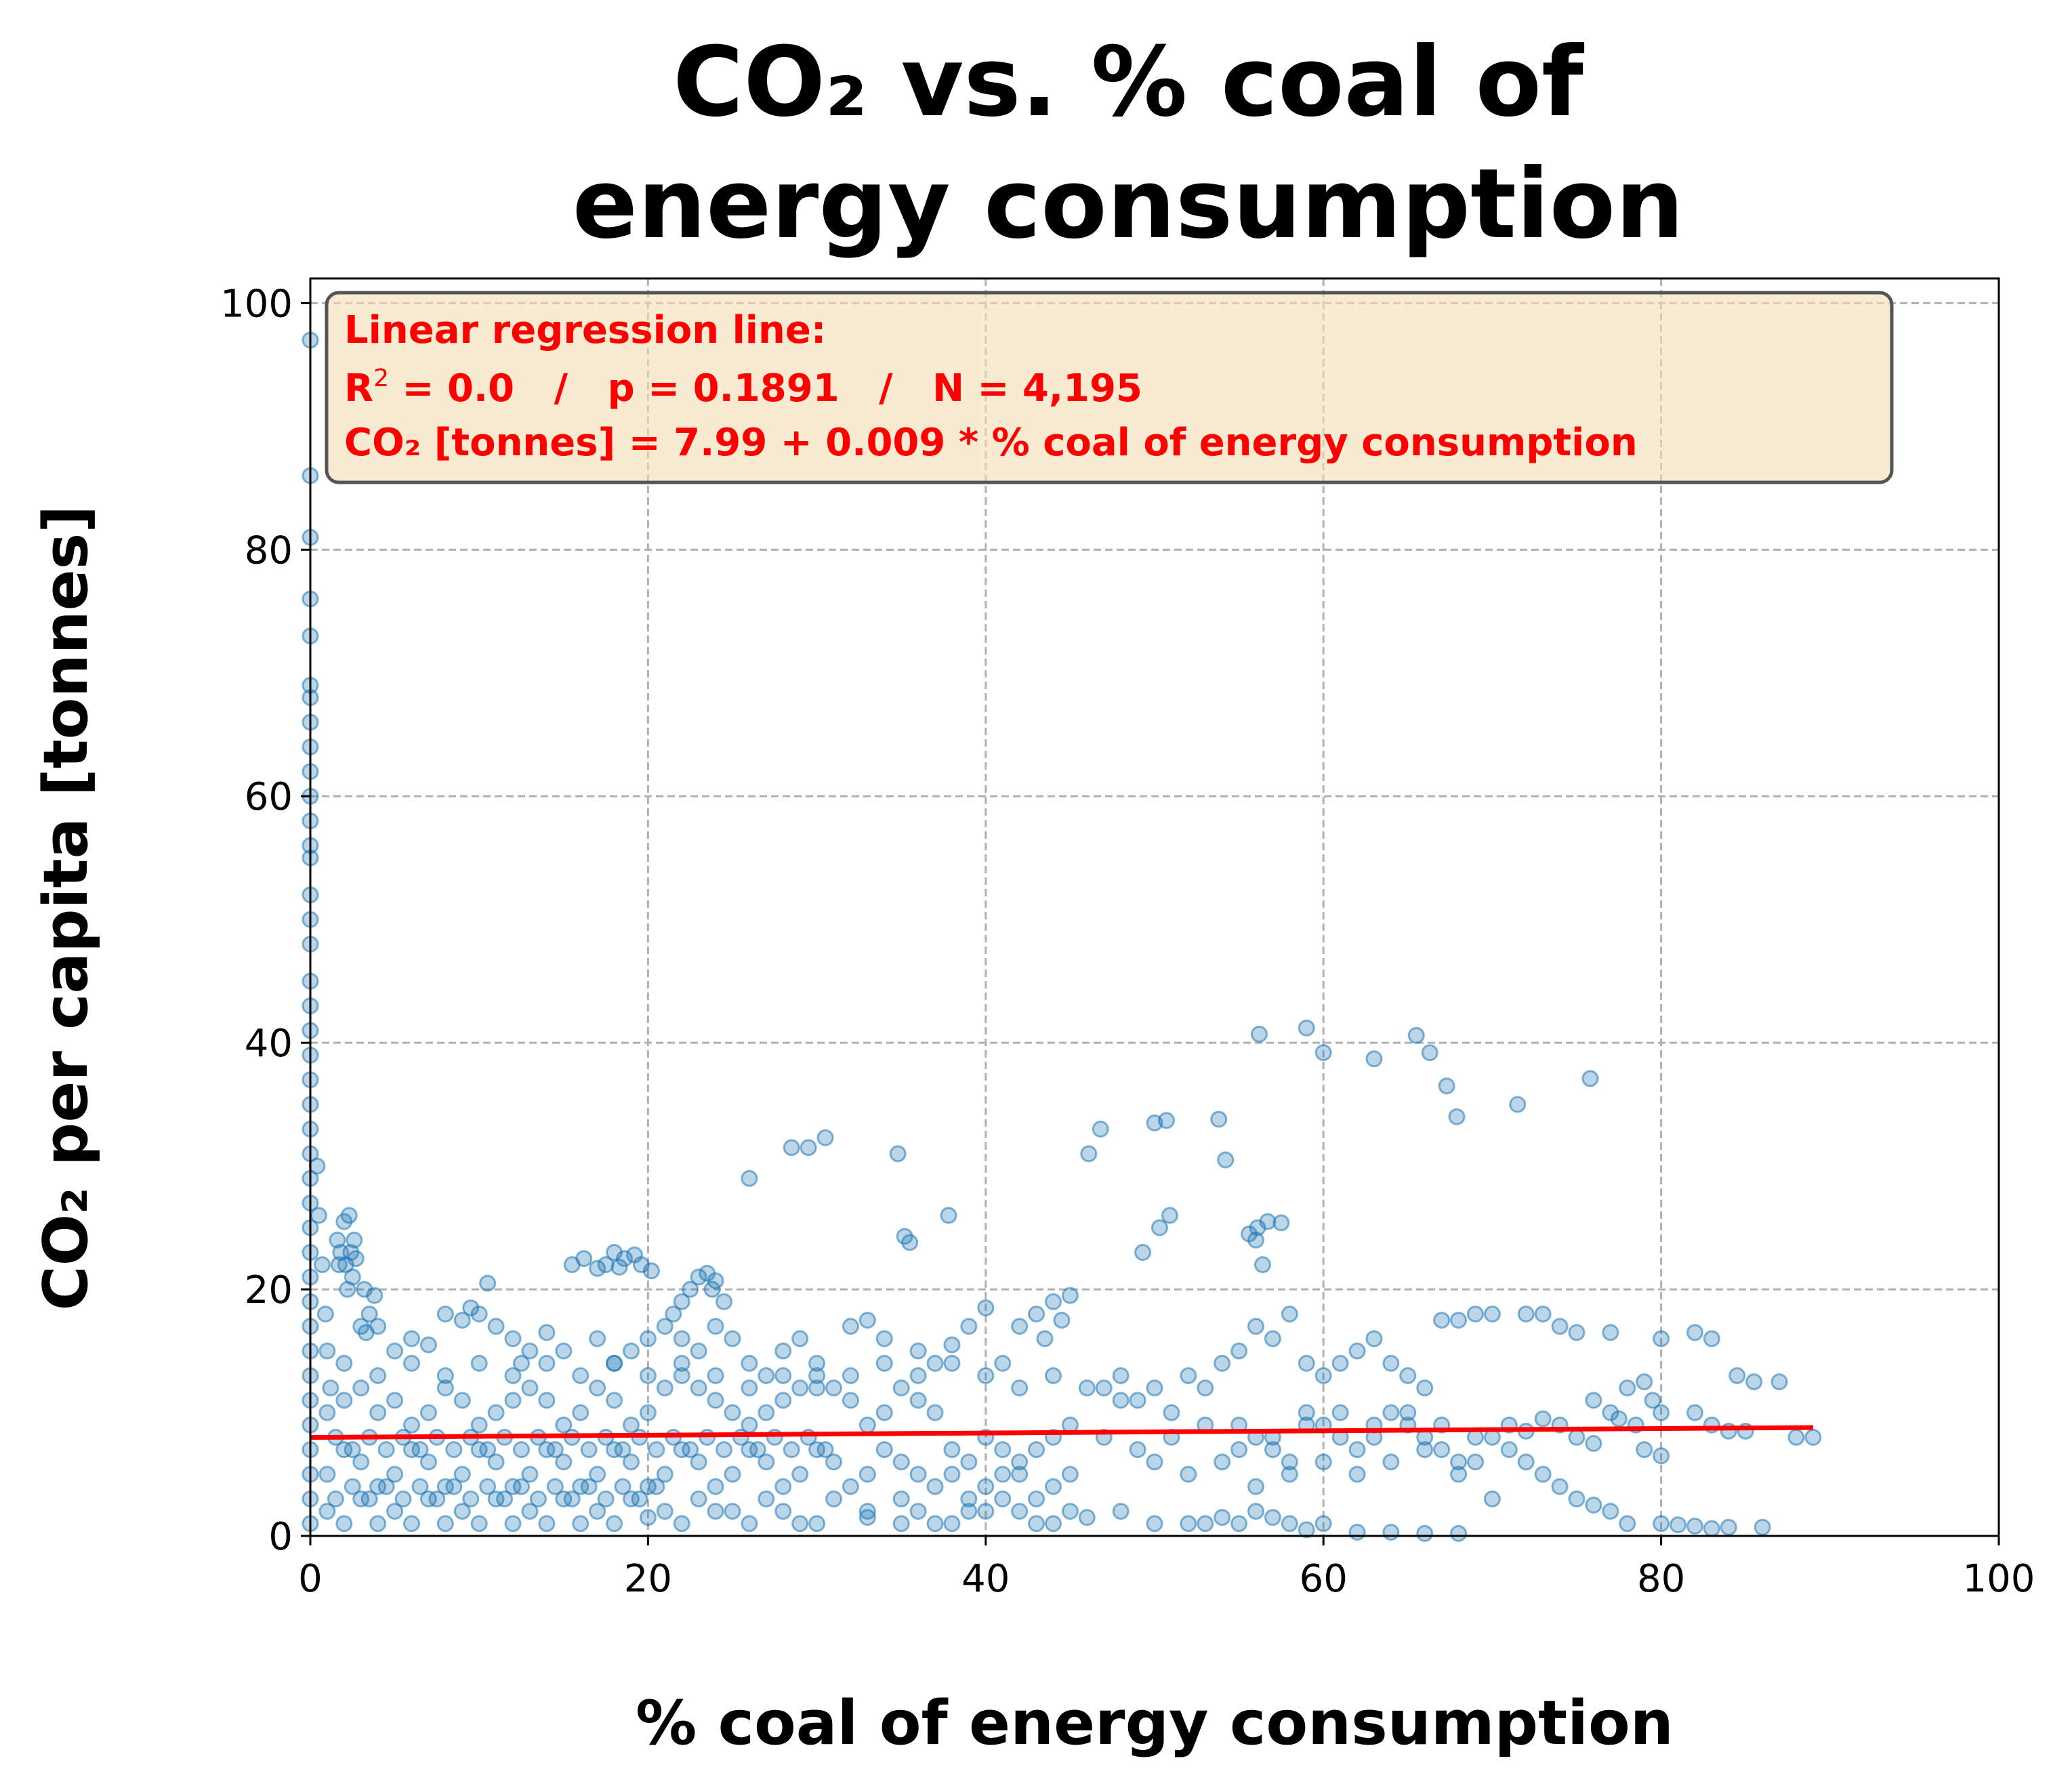  What do you see at coordinates (66, 908) in the screenshot?
I see `y-axis-label: CO₂ per capita [tonnes]` at bounding box center [66, 908].